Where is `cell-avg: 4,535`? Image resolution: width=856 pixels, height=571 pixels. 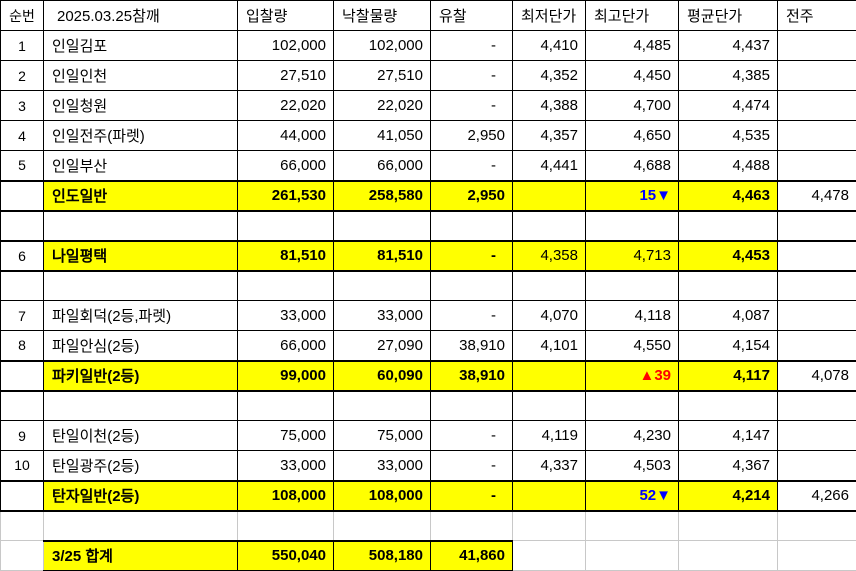 cell-avg: 4,535 is located at coordinates (728, 135).